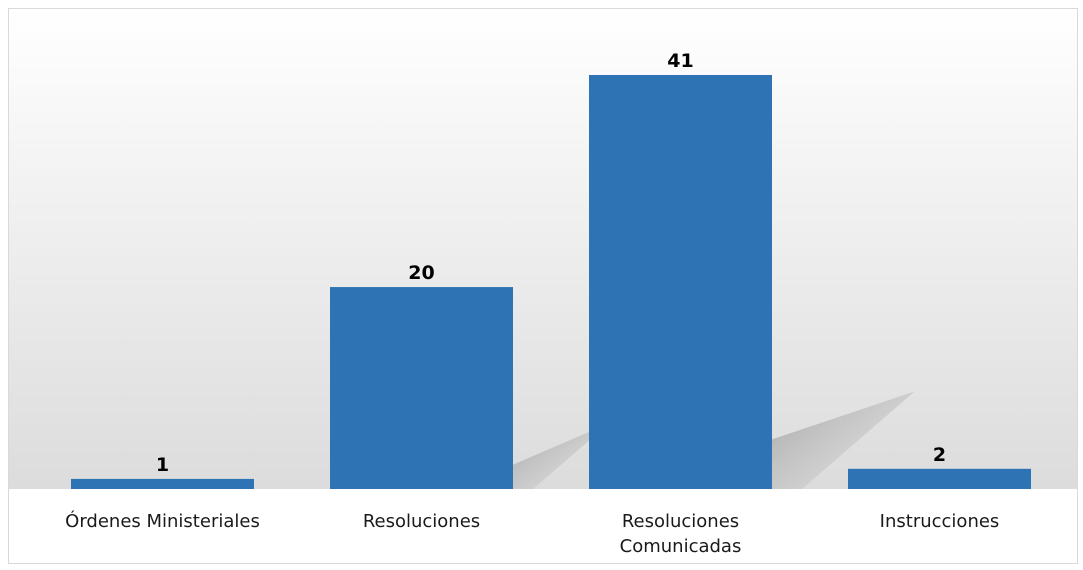 The width and height of the screenshot is (1083, 570). Describe the element at coordinates (939, 455) in the screenshot. I see `value-label-instrucciones: 2` at that location.